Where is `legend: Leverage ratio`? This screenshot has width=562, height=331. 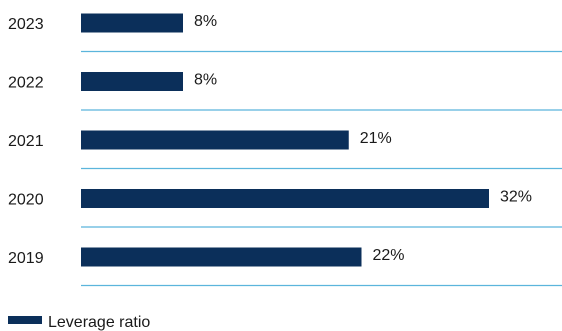
legend: Leverage ratio is located at coordinates (79, 322).